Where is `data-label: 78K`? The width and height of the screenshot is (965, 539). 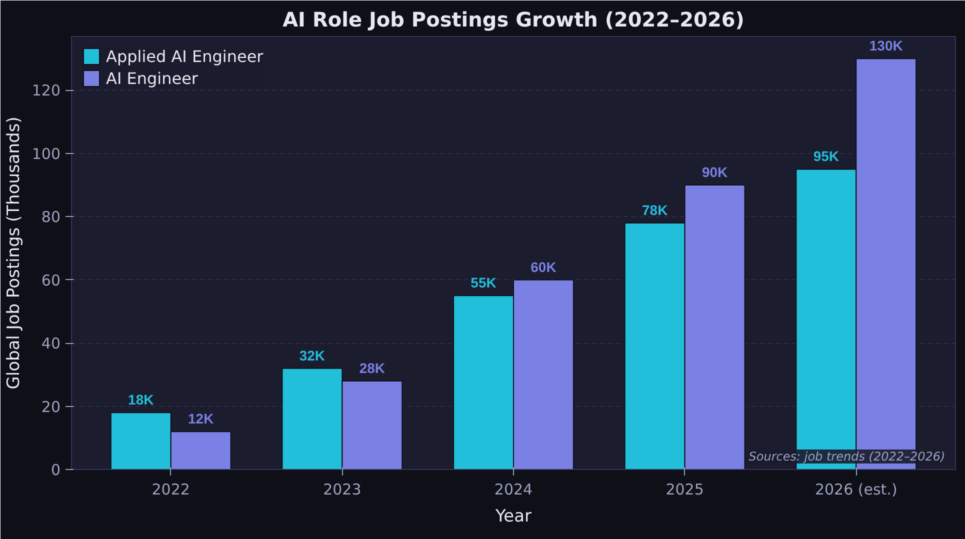
data-label: 78K is located at coordinates (655, 210).